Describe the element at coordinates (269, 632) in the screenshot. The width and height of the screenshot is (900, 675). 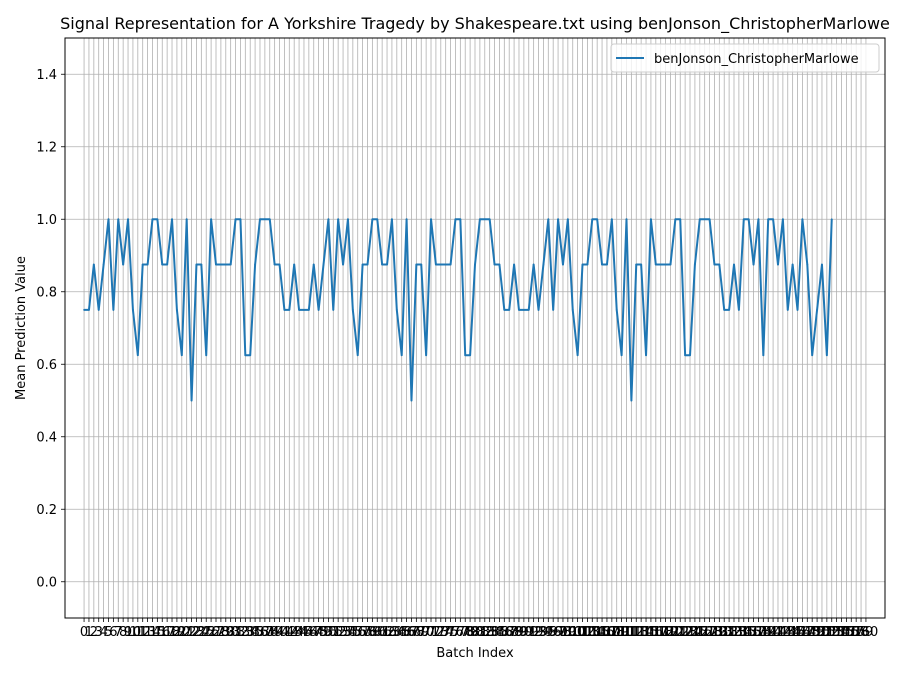
I see `x-tick-label: 38` at that location.